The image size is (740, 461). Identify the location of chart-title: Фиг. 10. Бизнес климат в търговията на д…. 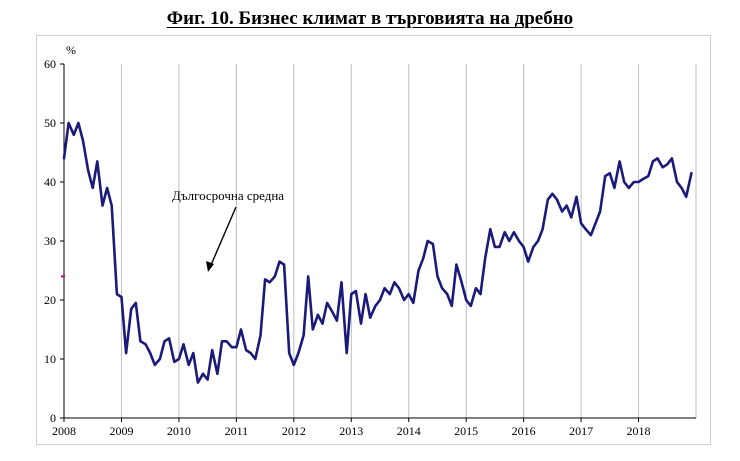
(370, 18).